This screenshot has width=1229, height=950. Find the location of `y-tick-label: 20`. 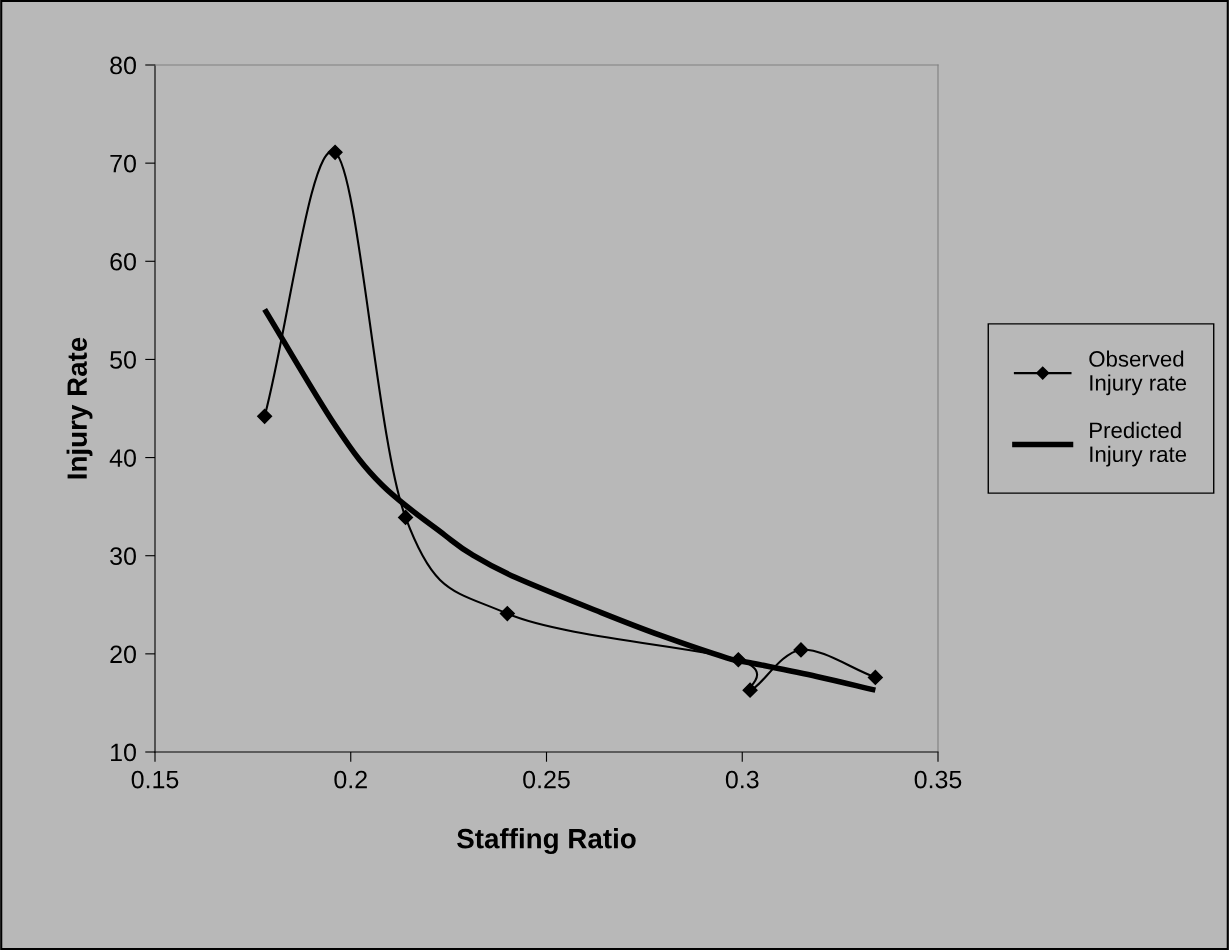

y-tick-label: 20 is located at coordinates (123, 654).